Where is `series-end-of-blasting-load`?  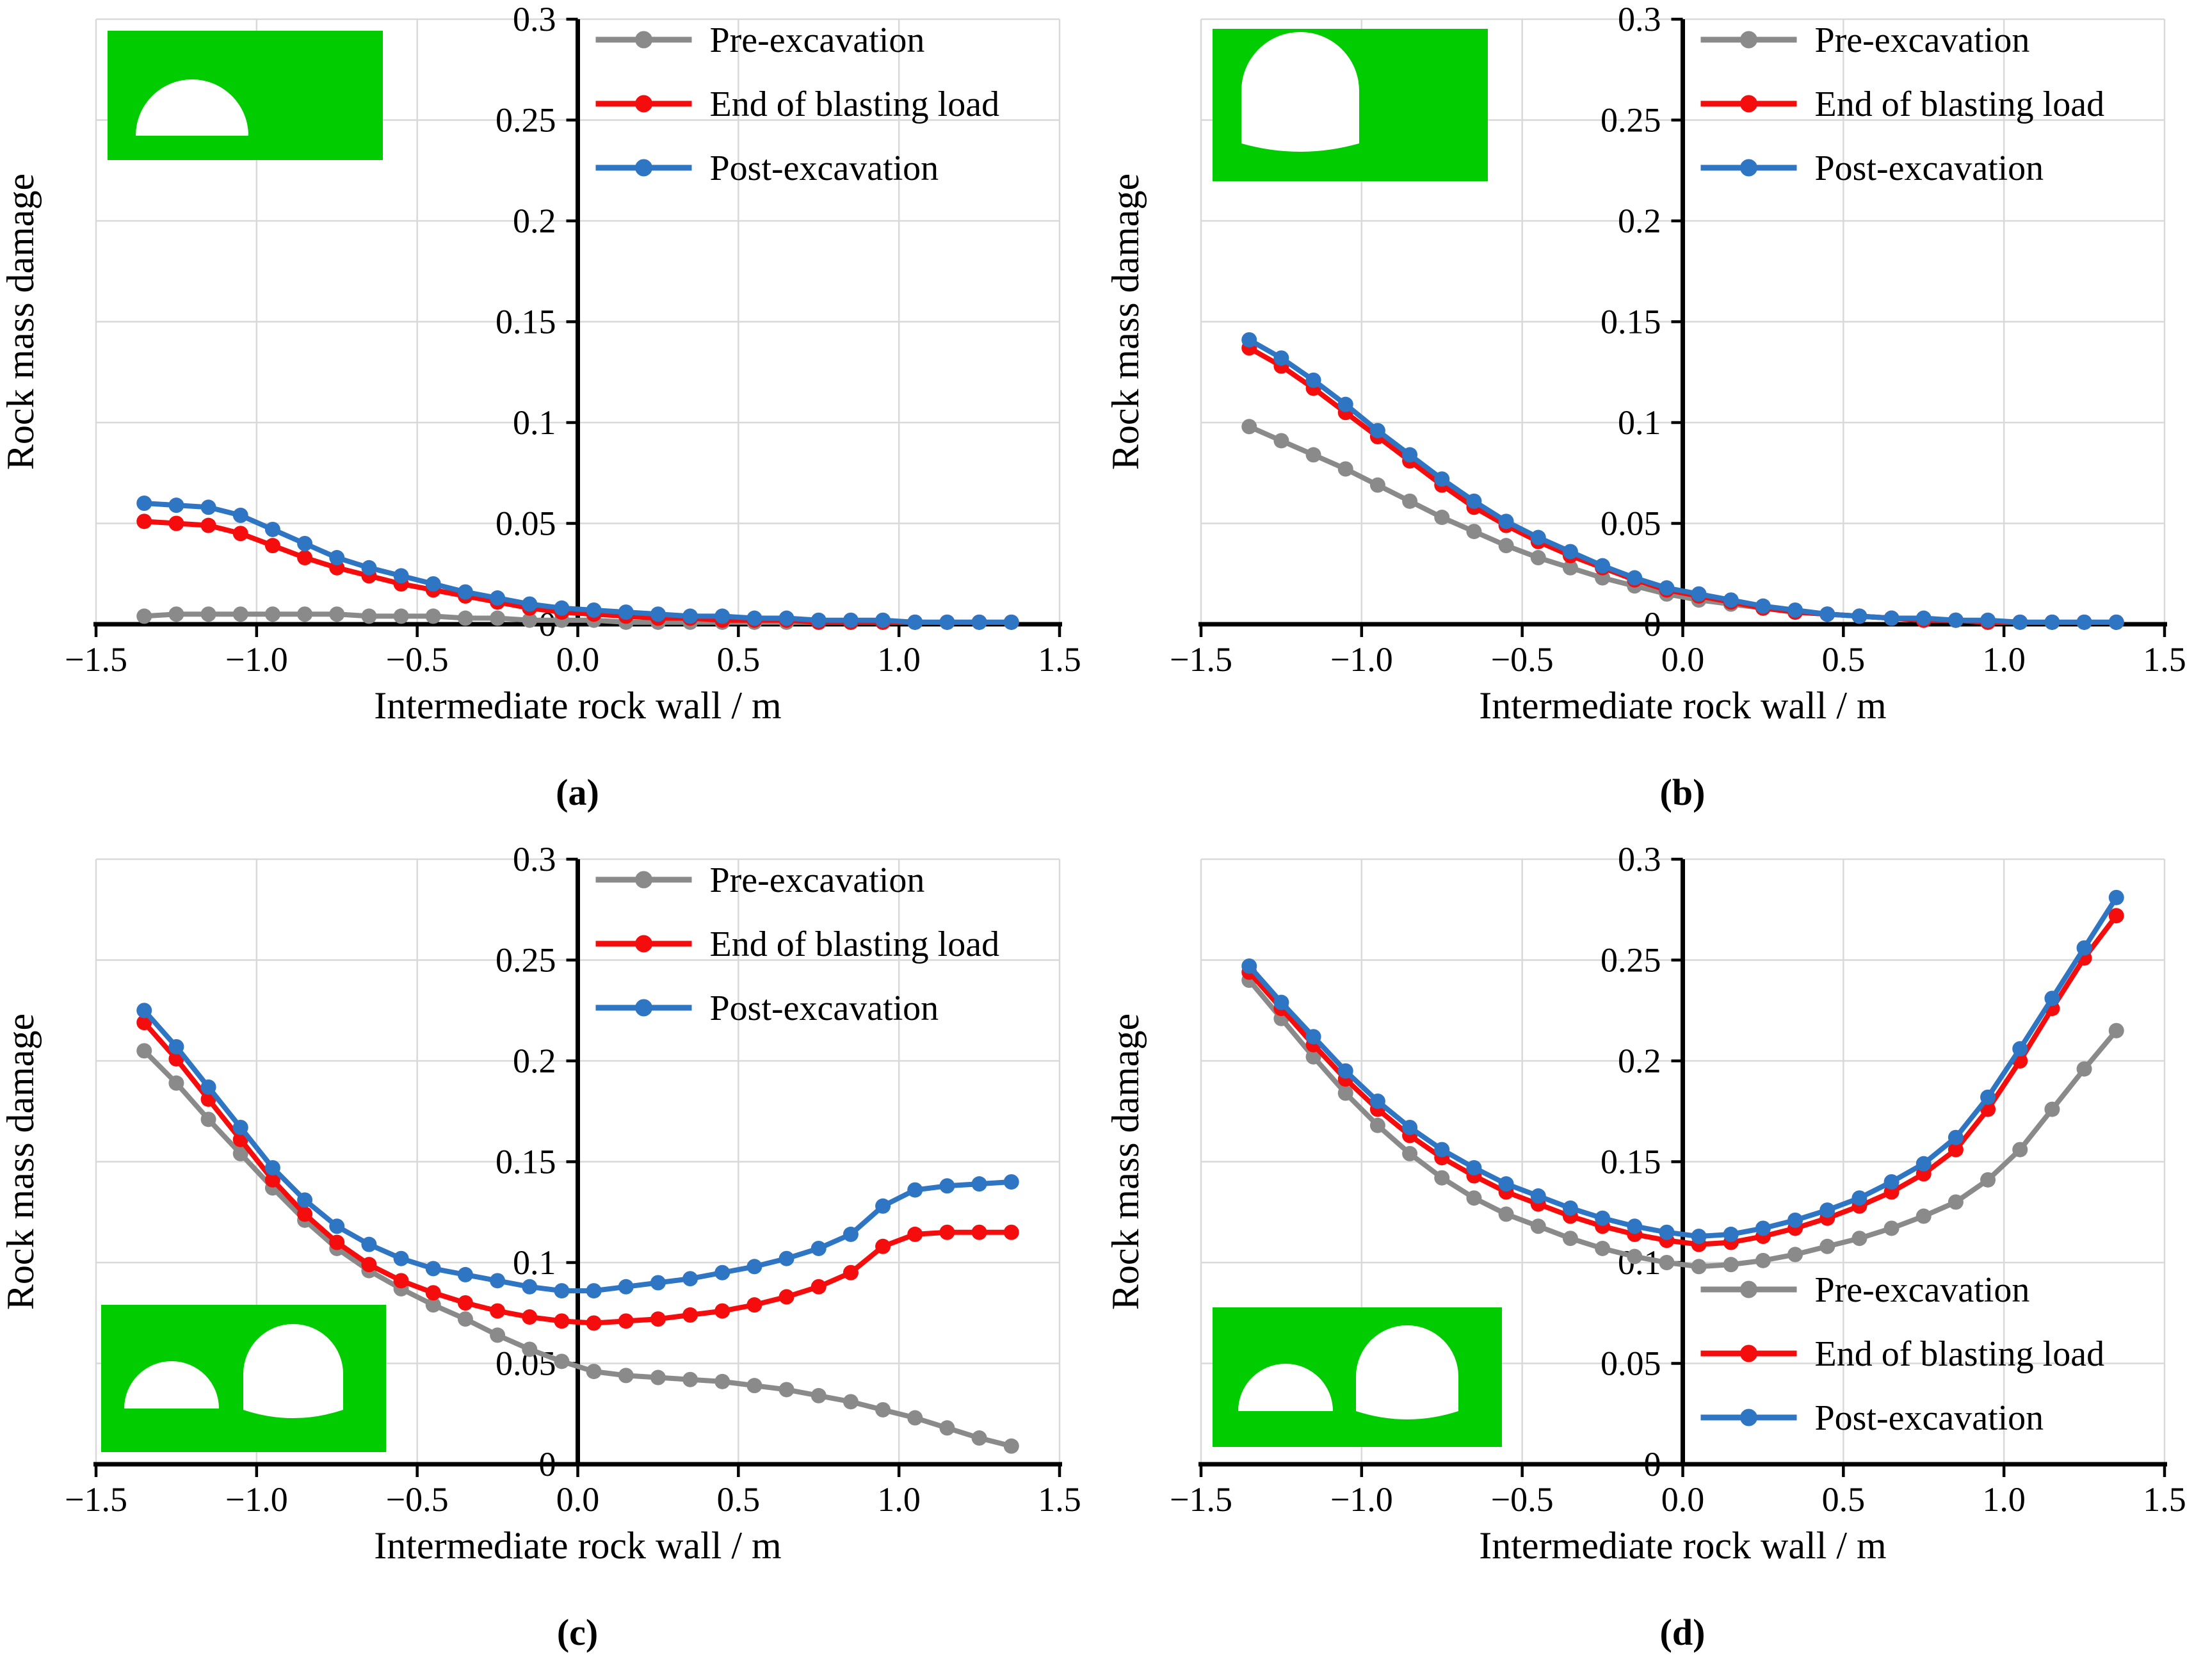
series-end-of-blasting-load is located at coordinates (577, 1173).